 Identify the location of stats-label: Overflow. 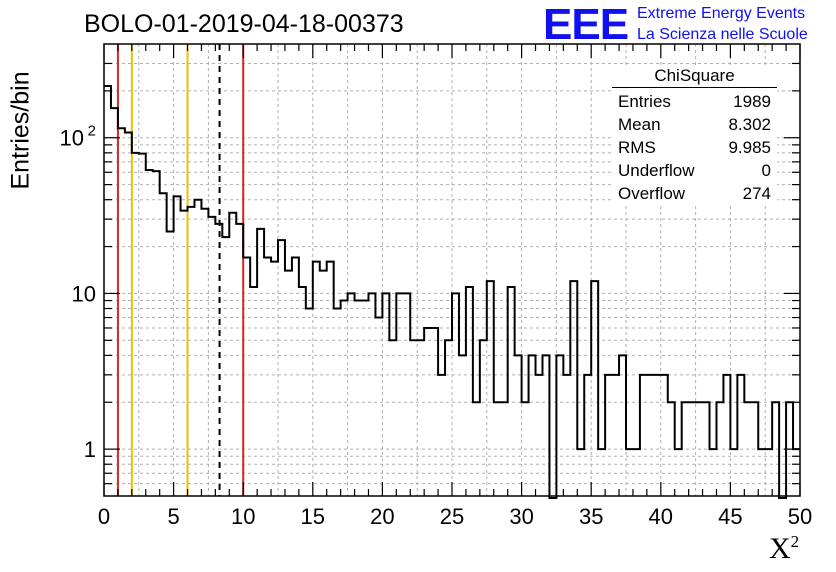
(652, 193).